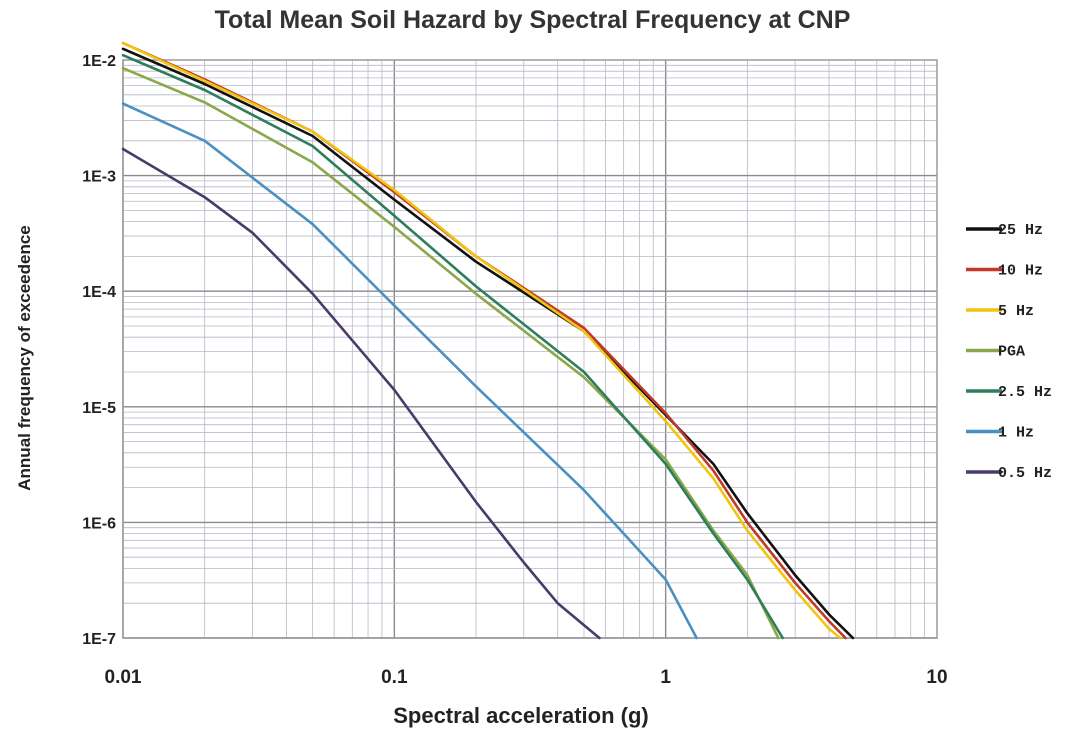 This screenshot has height=731, width=1065. I want to click on legend-label: 25 Hz, so click(1020, 230).